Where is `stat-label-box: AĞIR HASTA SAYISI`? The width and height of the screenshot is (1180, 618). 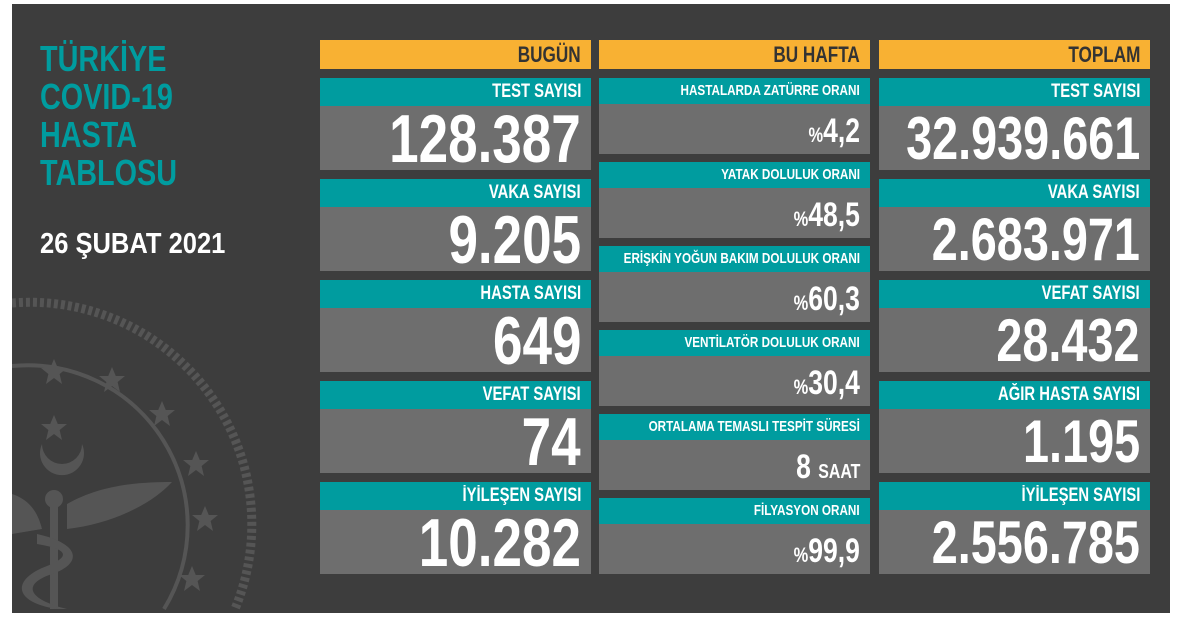 stat-label-box: AĞIR HASTA SAYISI is located at coordinates (1014, 395).